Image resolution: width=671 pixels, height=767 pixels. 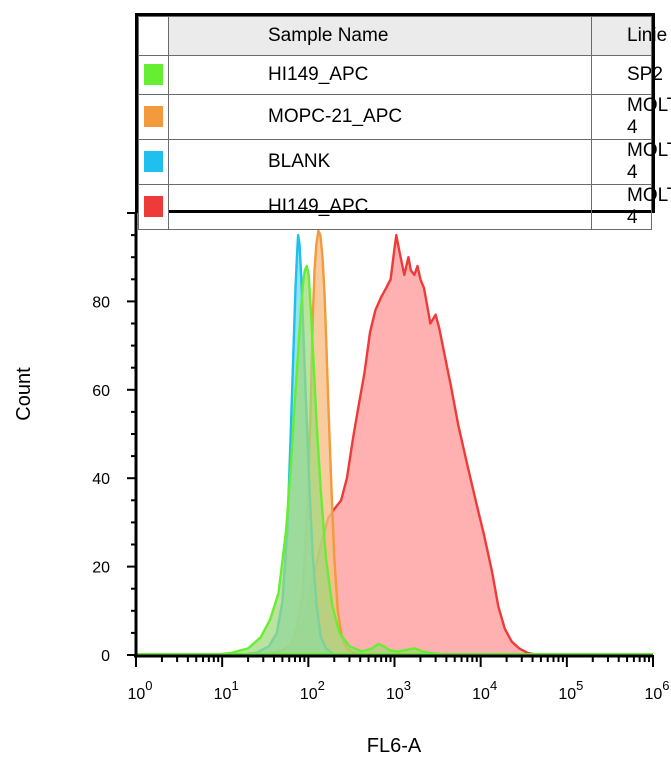 What do you see at coordinates (24, 394) in the screenshot?
I see `y-axis-title: Count` at bounding box center [24, 394].